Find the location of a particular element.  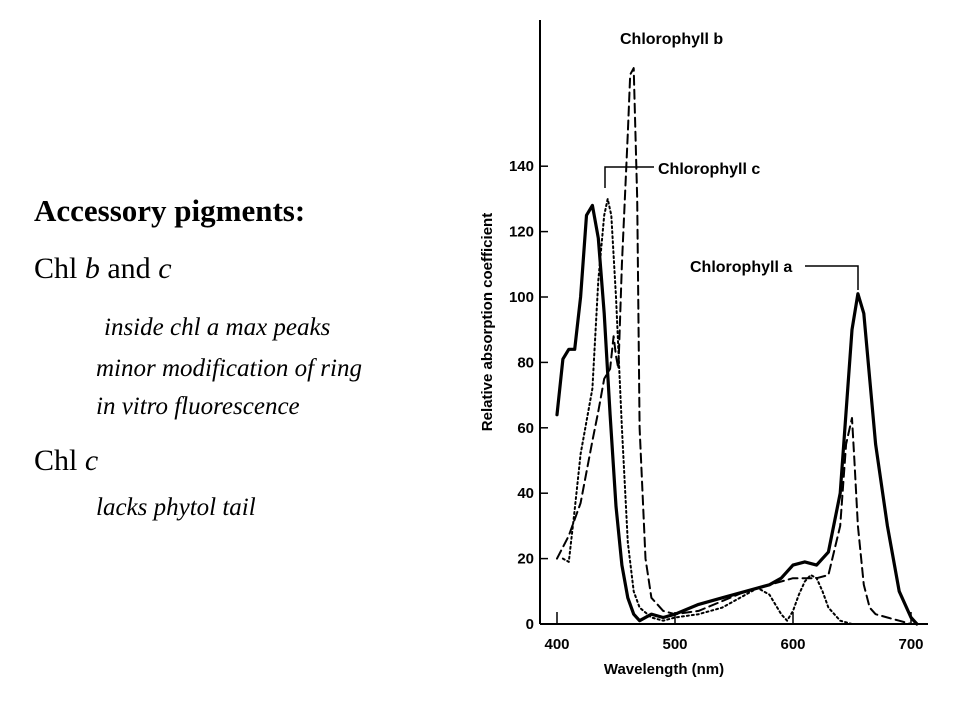

x-tick-label: 700 is located at coordinates (910, 644).